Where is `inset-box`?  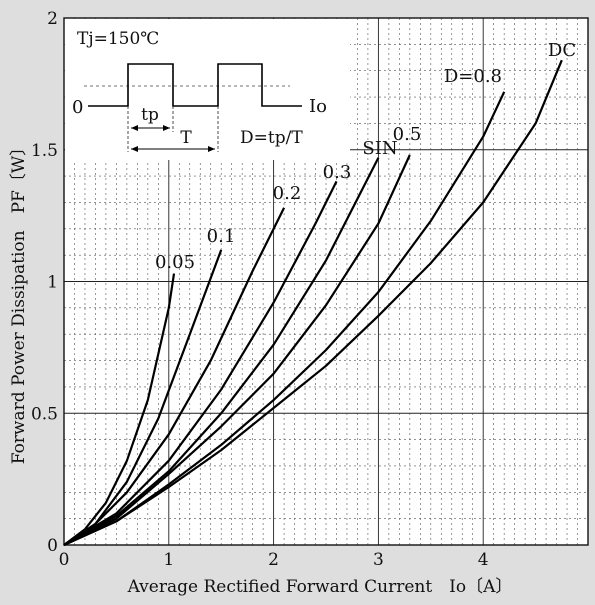 inset-box is located at coordinates (207, 89).